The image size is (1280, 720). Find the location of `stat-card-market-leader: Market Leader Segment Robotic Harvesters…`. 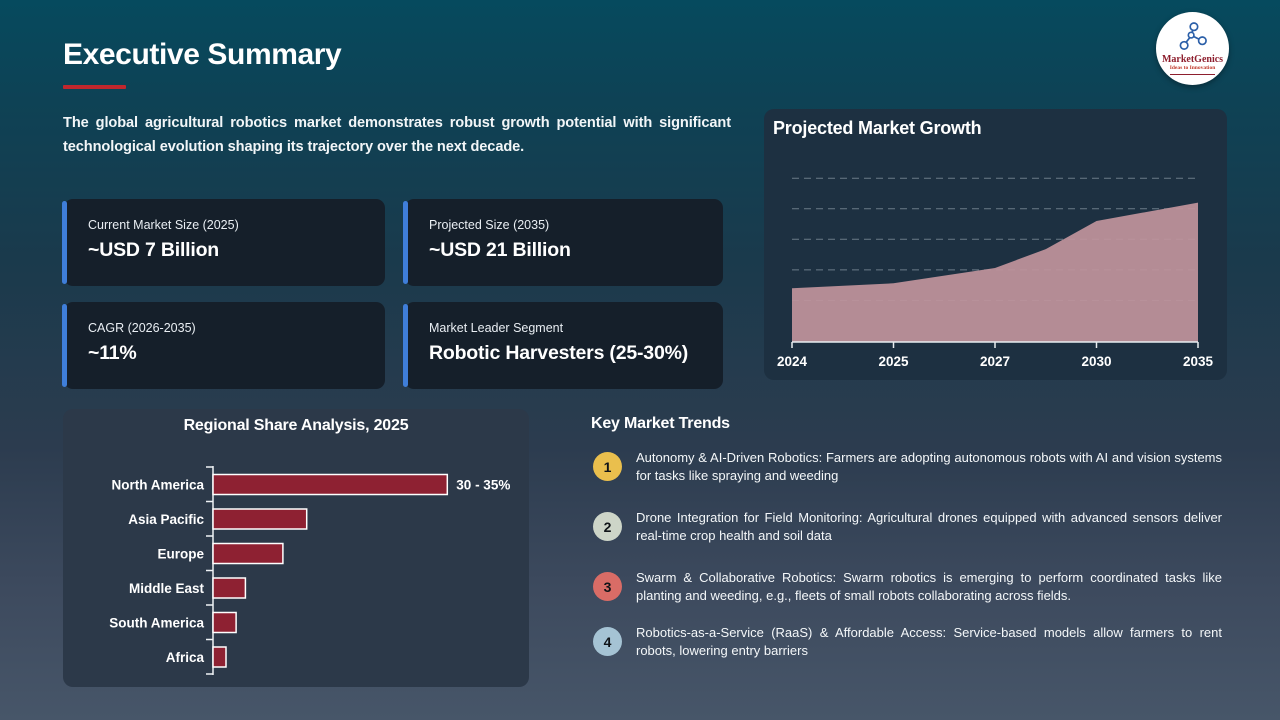

stat-card-market-leader: Market Leader Segment Robotic Harvesters… is located at coordinates (563, 345).